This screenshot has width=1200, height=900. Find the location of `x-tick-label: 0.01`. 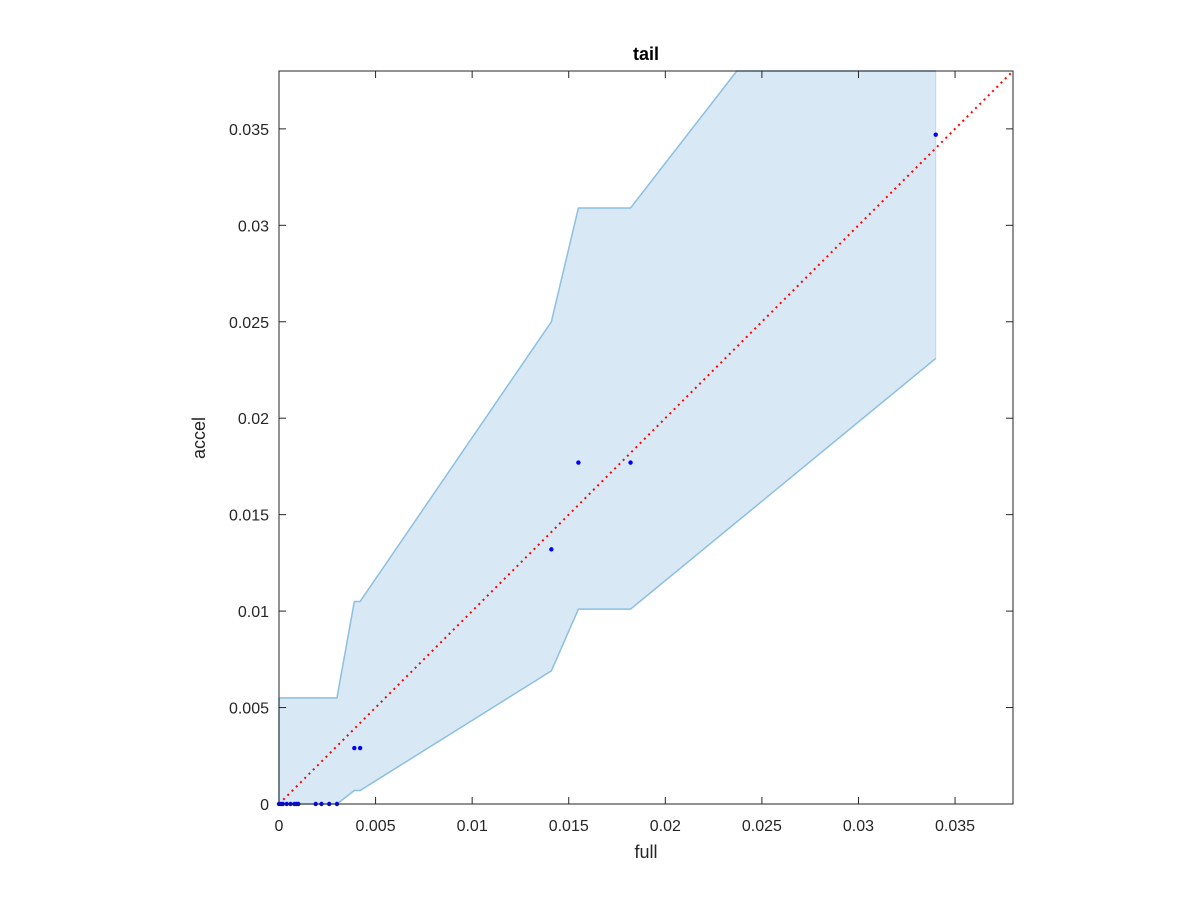

x-tick-label: 0.01 is located at coordinates (472, 826).